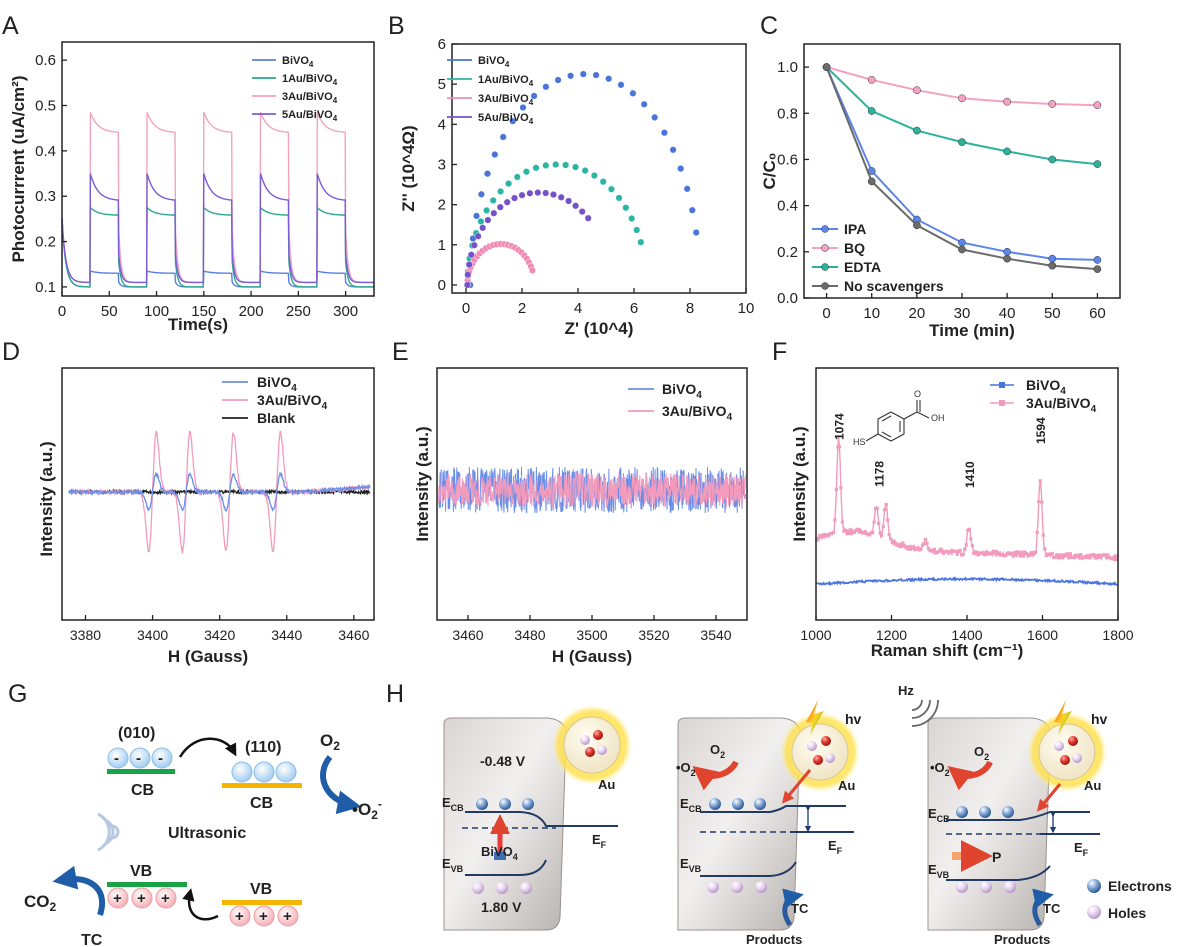 This screenshot has height=947, width=1184. Describe the element at coordinates (787, 206) in the screenshot. I see `y-axis-c-tick-label: 0.4` at that location.